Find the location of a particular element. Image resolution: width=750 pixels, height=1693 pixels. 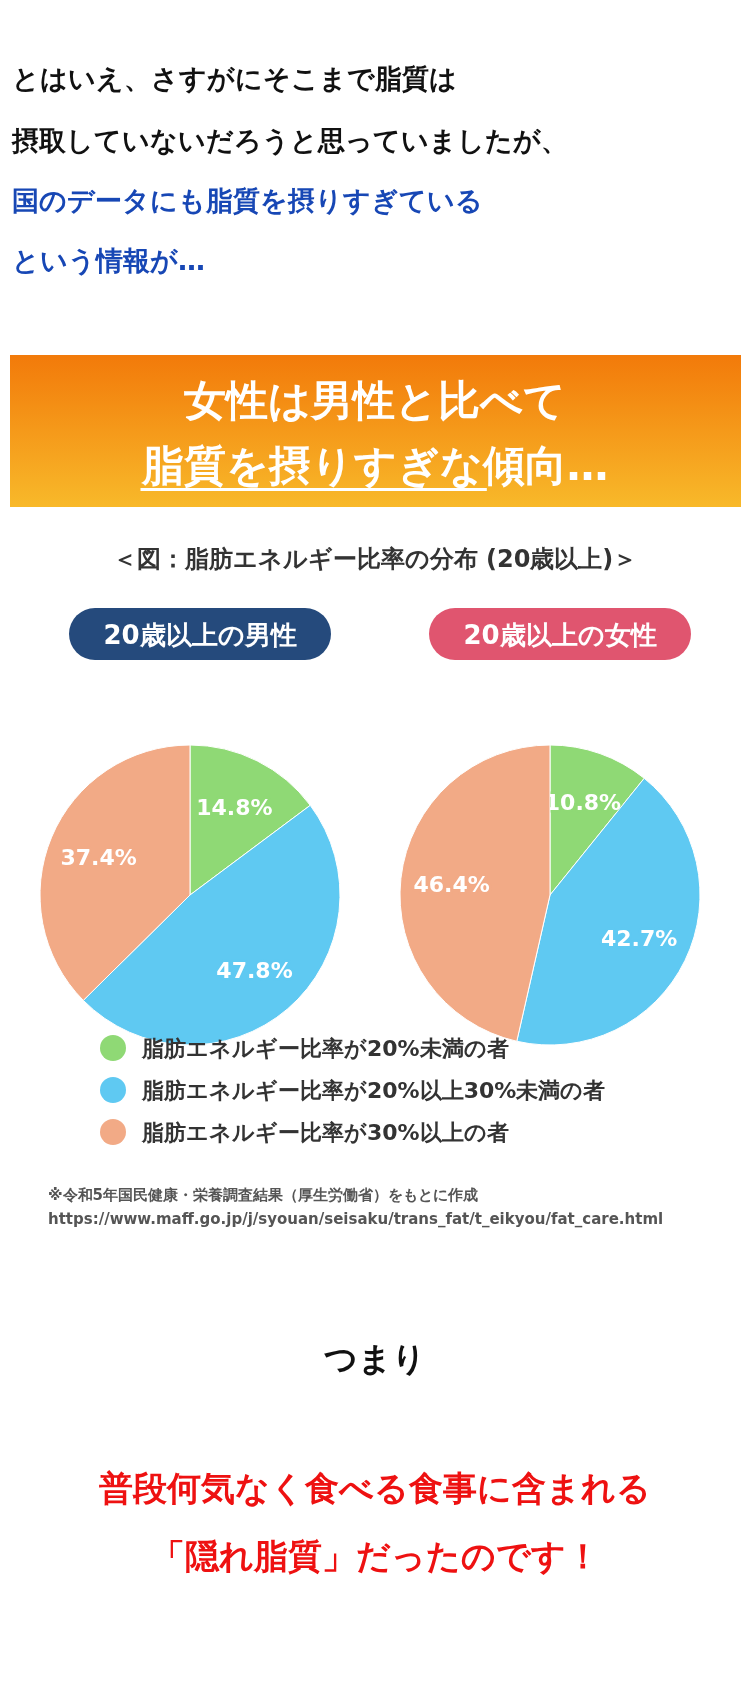

chart-subtitle: ＜図：脂肪エネルギー比率の分布 (20歳以上)＞ is located at coordinates (375, 559).